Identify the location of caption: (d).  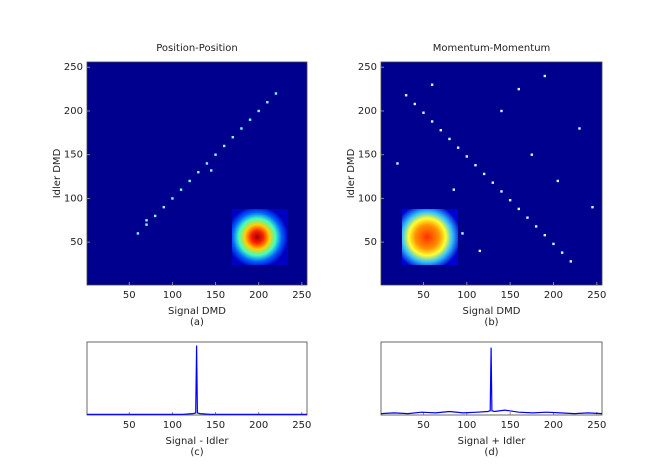
(491, 452).